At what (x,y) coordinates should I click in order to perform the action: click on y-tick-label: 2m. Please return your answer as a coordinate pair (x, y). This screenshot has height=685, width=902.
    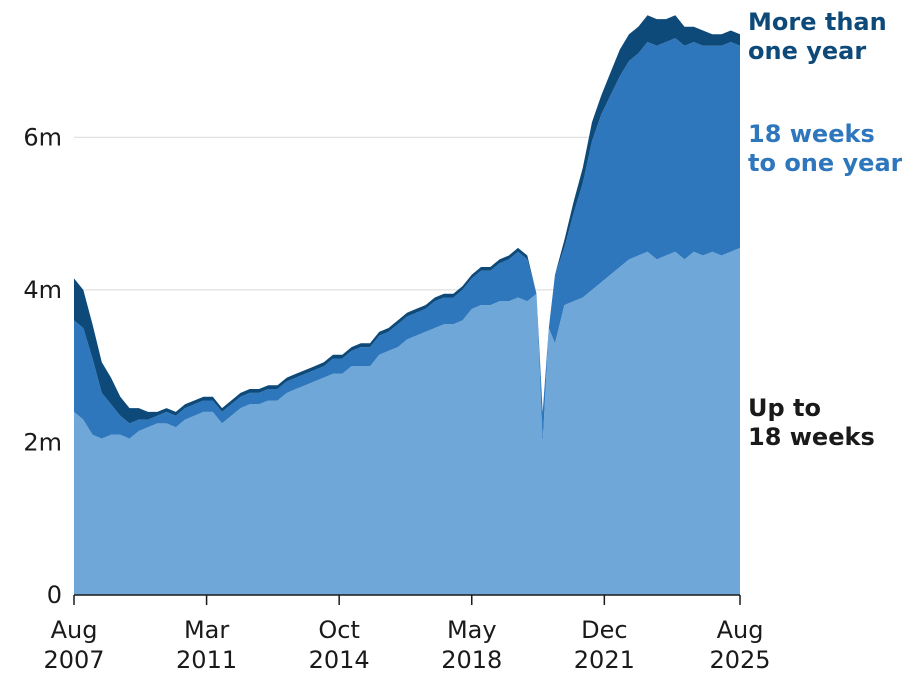
    Looking at the image, I should click on (42, 442).